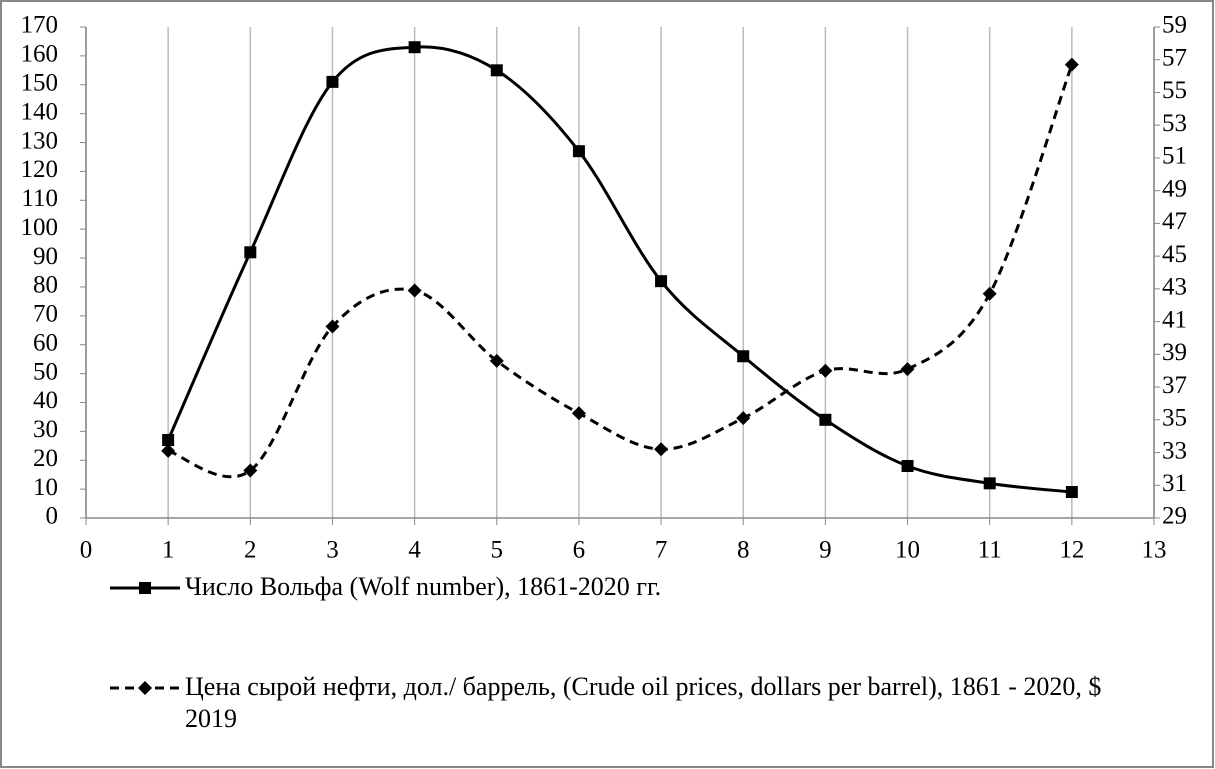  Describe the element at coordinates (1174, 483) in the screenshot. I see `y2-tick-label: 31` at that location.